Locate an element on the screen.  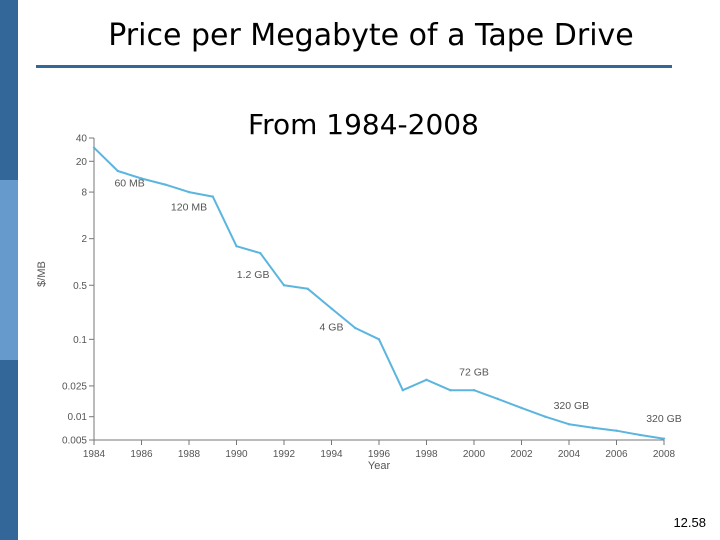
y-tick-label: 8 is located at coordinates (84, 193).